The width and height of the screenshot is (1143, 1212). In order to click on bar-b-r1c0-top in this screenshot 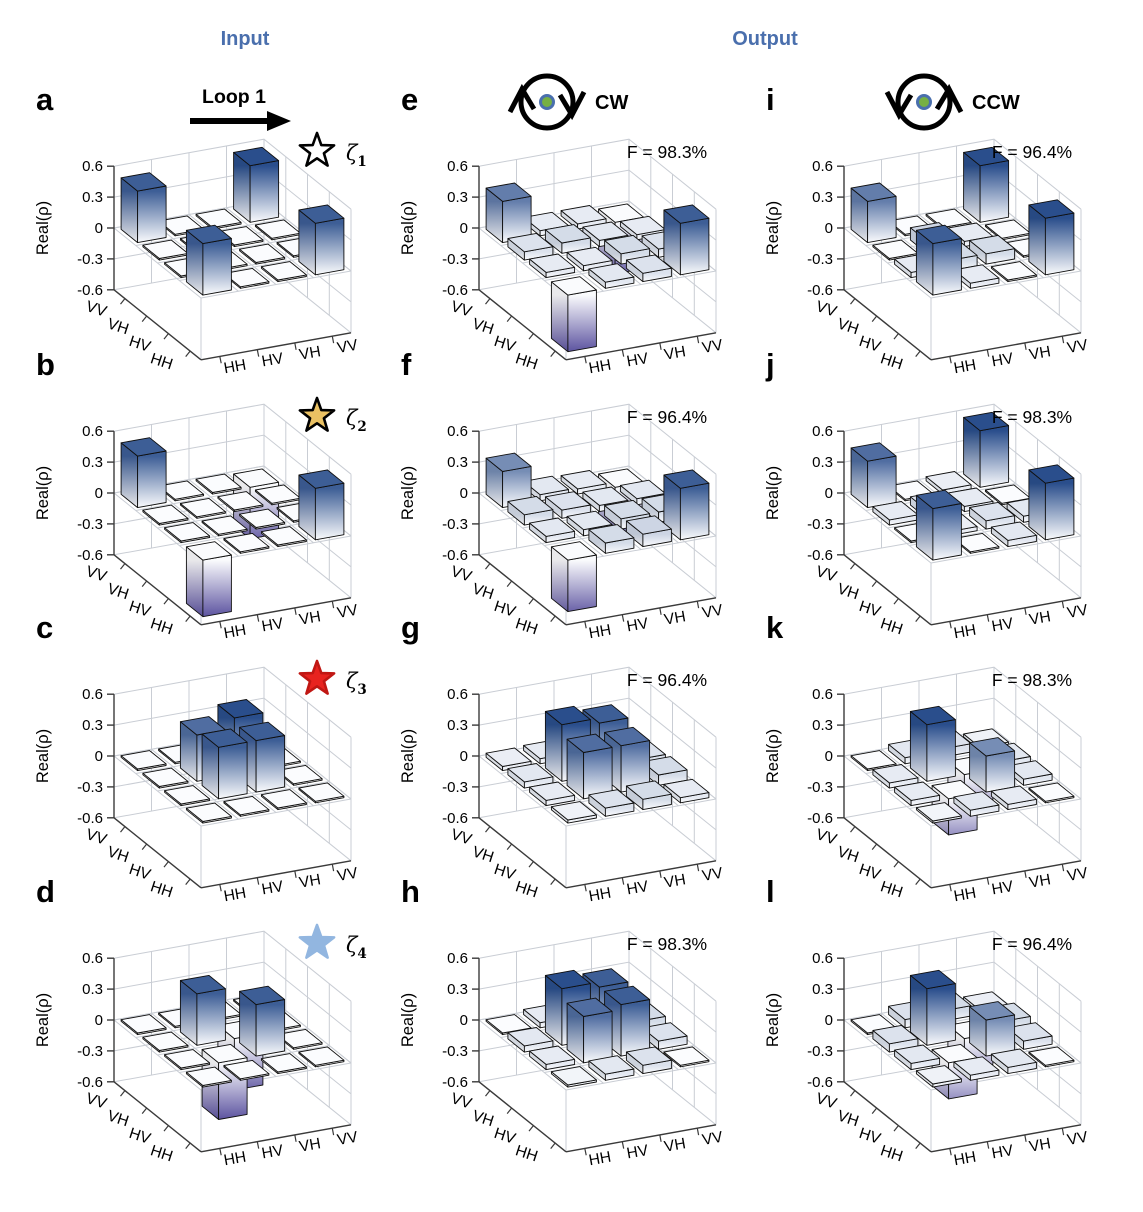, I will do `click(187, 532)`.